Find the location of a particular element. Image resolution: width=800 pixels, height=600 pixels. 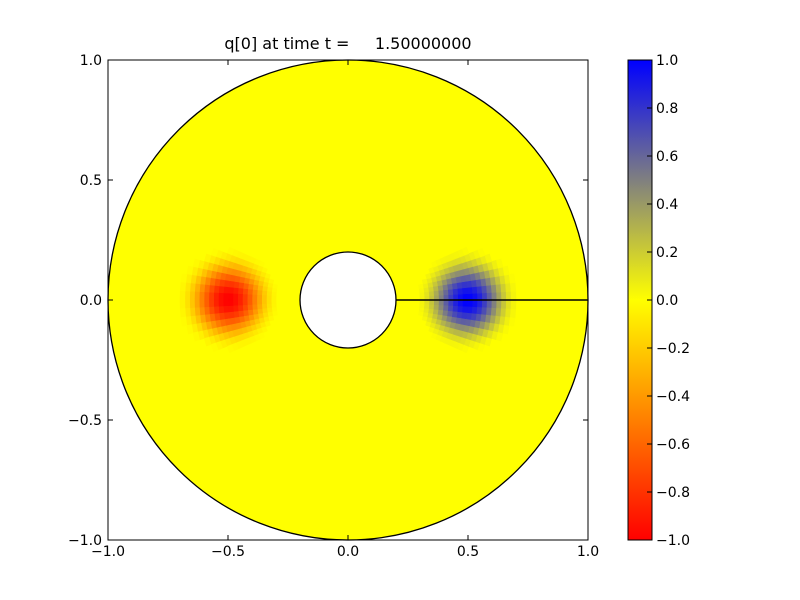

colorbar-tick-label: 0.0 is located at coordinates (667, 301).